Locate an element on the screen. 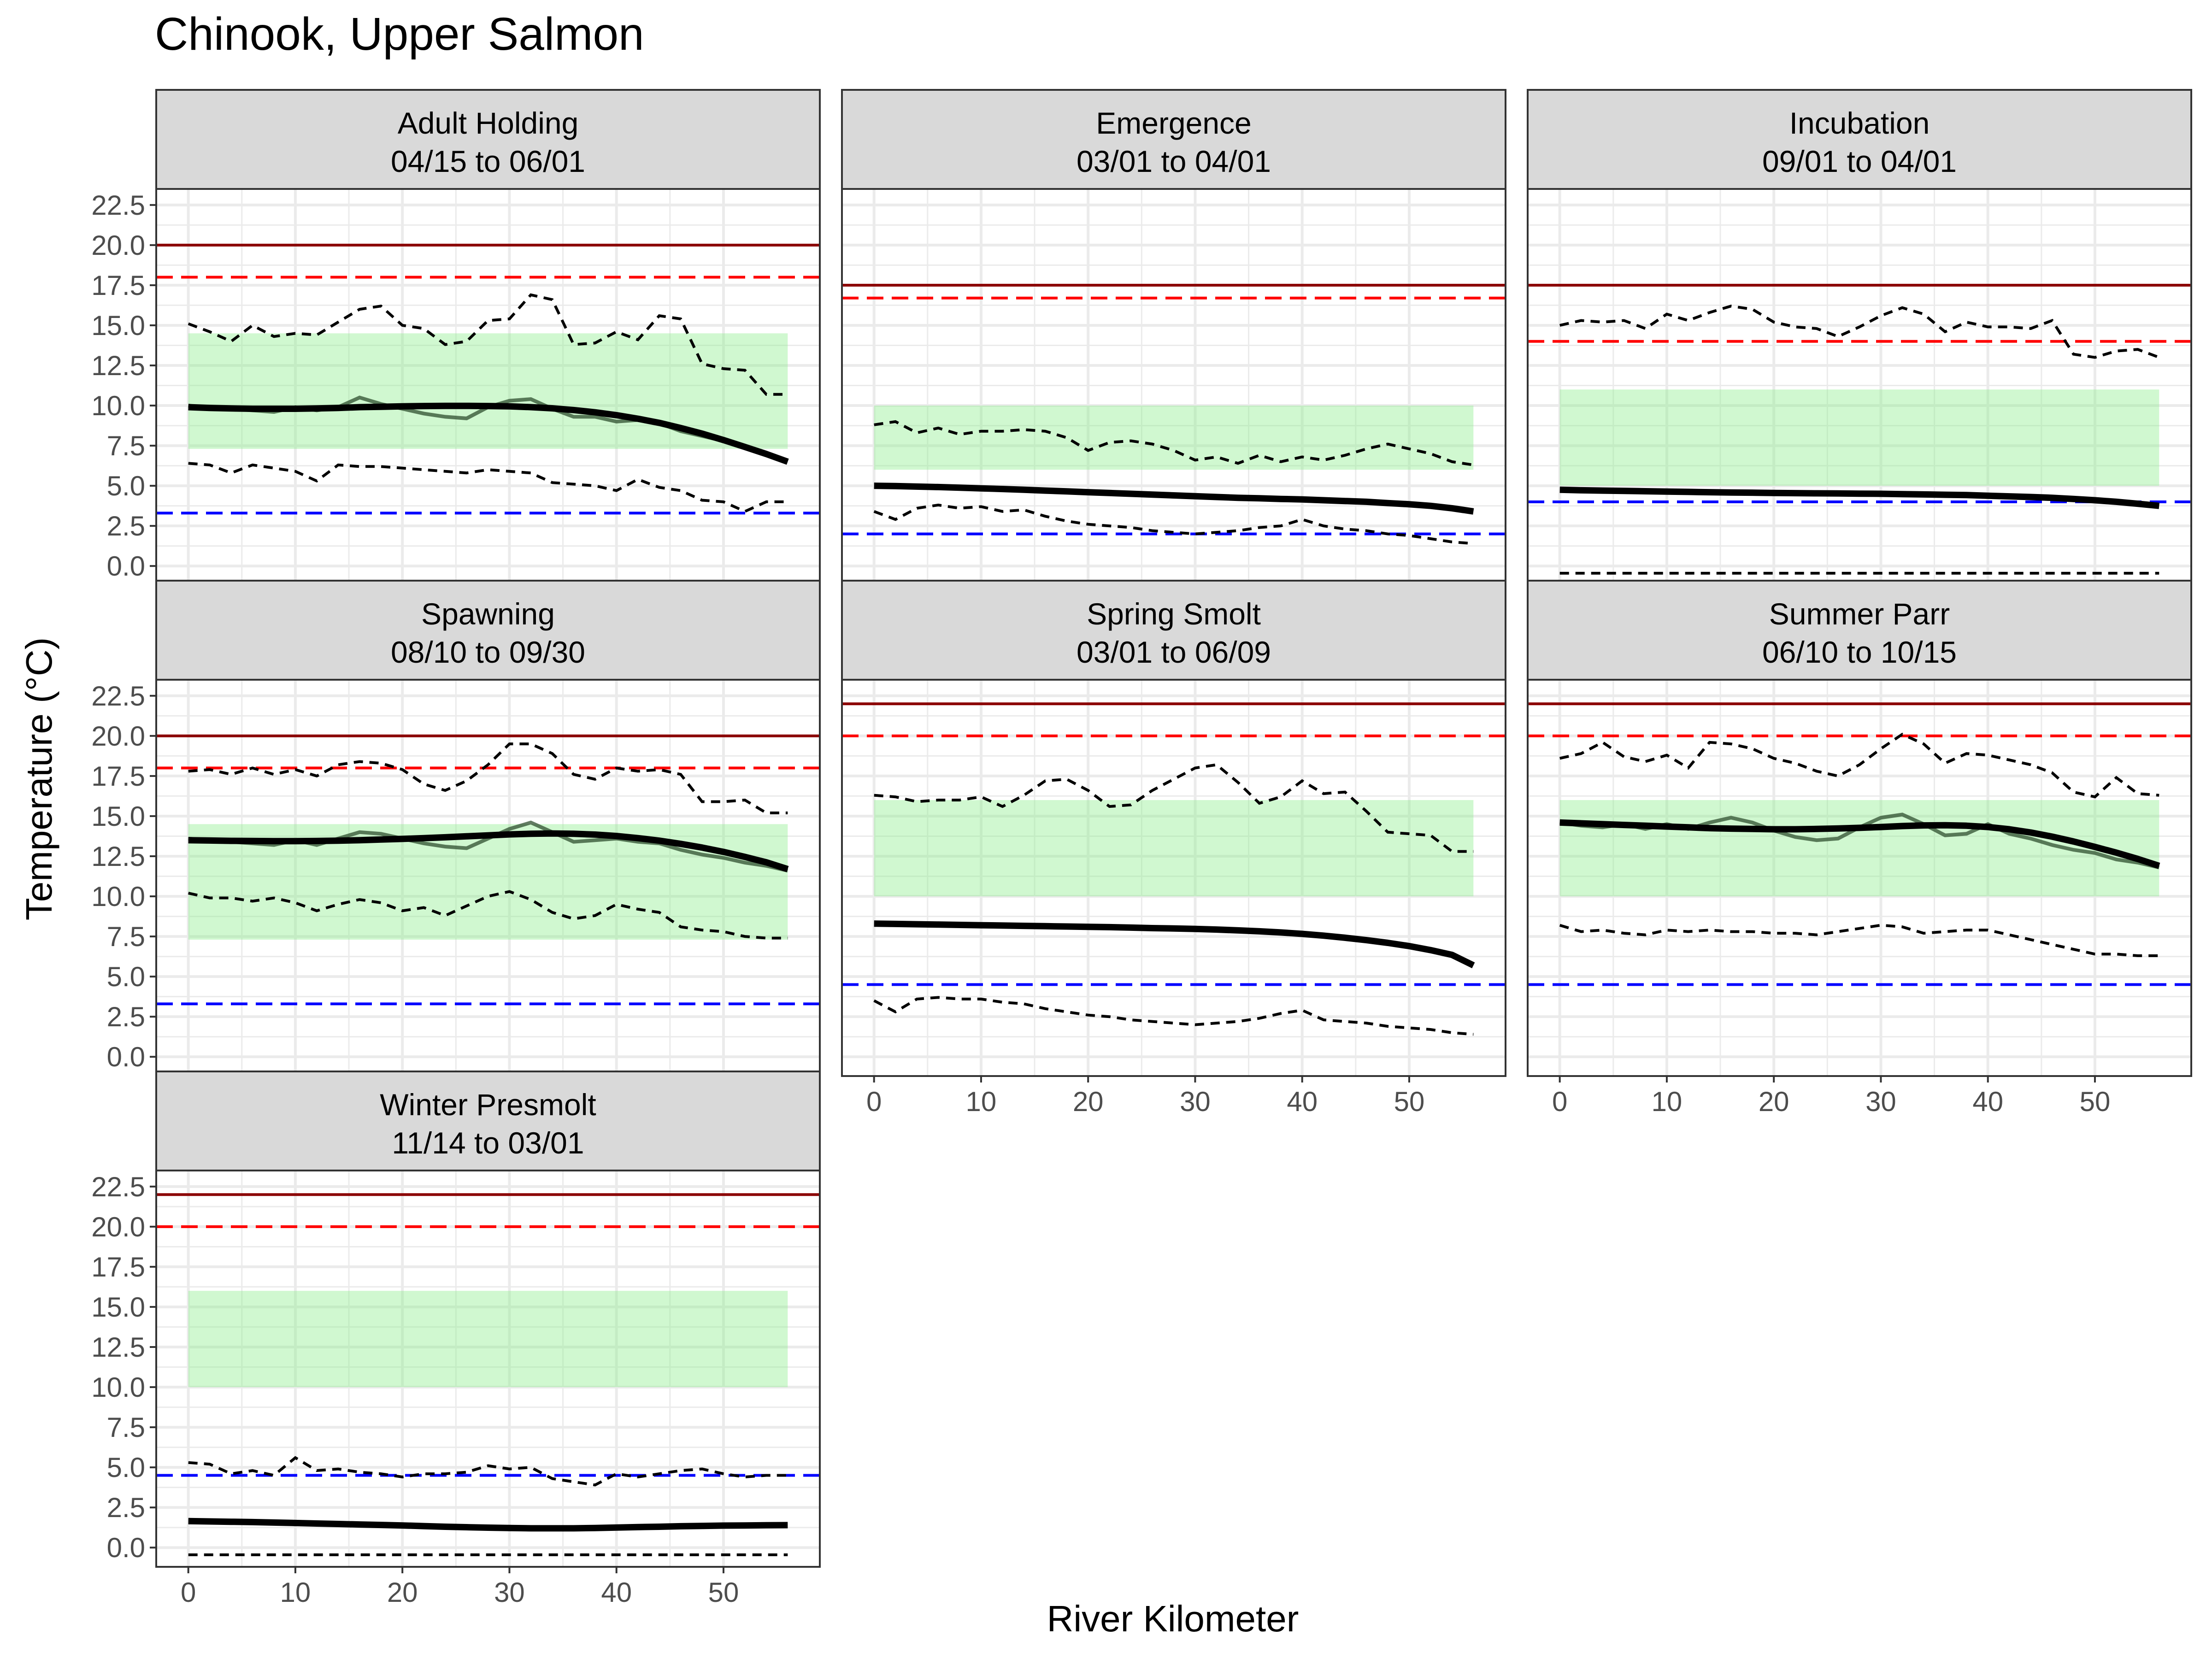 Image resolution: width=2212 pixels, height=1659 pixels. facet-title: Spawning is located at coordinates (488, 614).